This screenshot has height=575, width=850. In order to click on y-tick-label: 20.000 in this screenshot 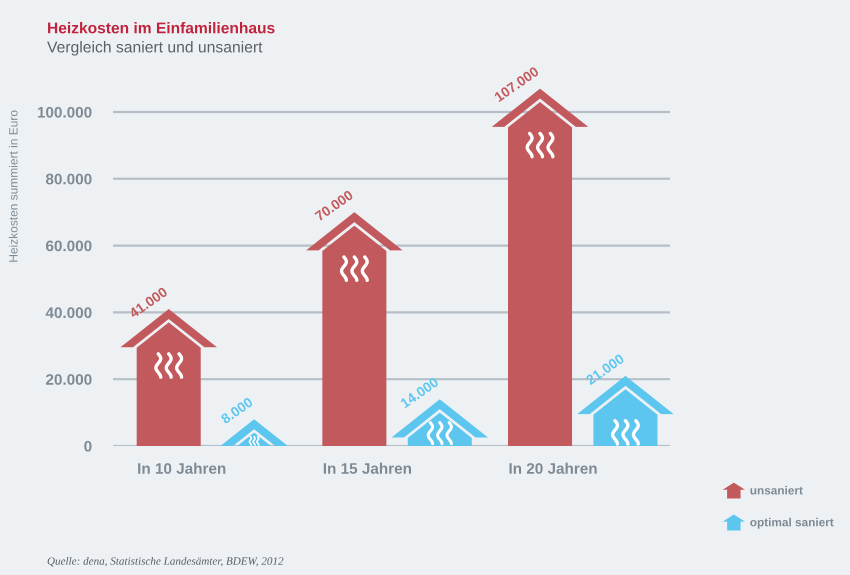, I will do `click(69, 379)`.